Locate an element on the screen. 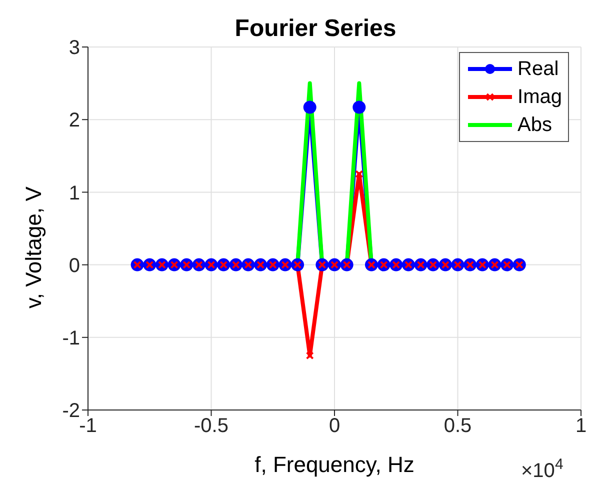 The height and width of the screenshot is (493, 601). y-tick-label: 1 is located at coordinates (74, 193).